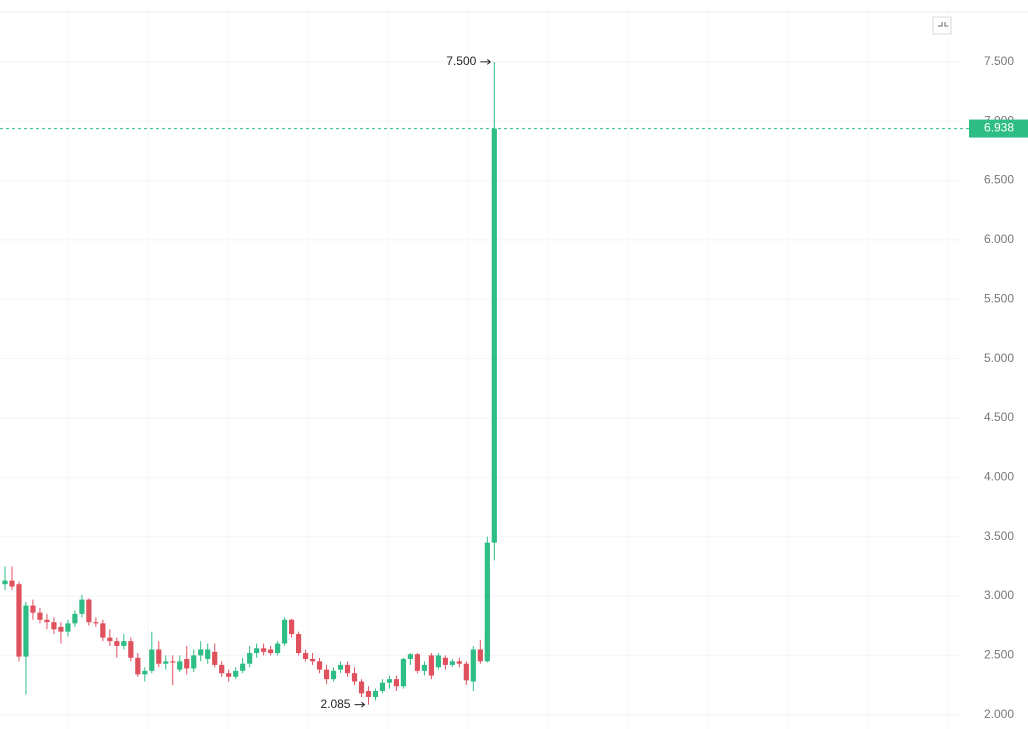 This screenshot has width=1028, height=729. I want to click on y-tick-label: 6.500, so click(999, 180).